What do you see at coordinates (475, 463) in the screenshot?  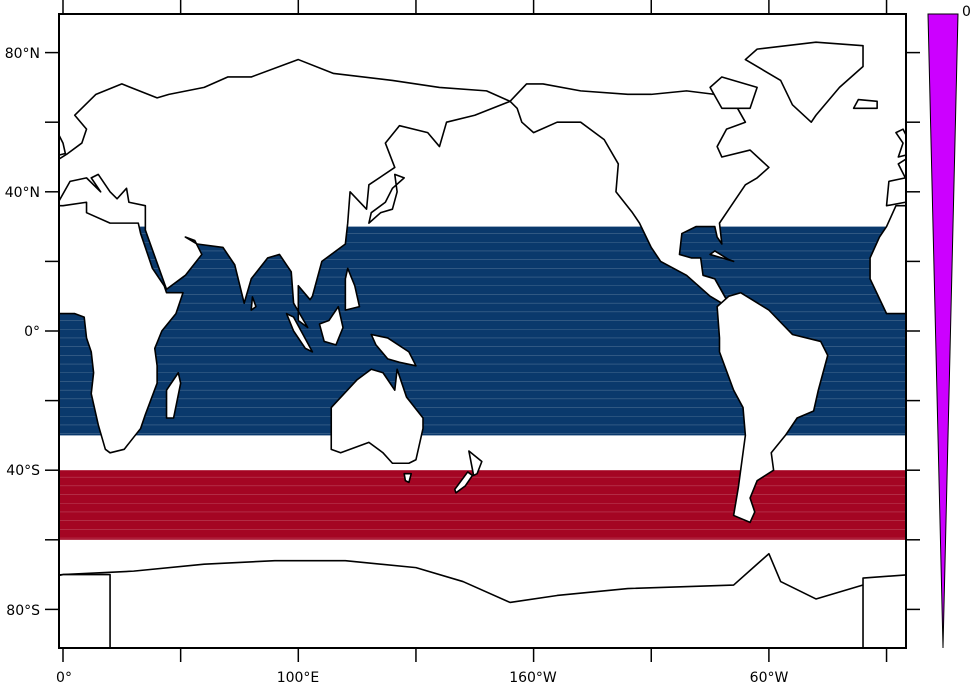 I see `landmass-nz_north` at bounding box center [475, 463].